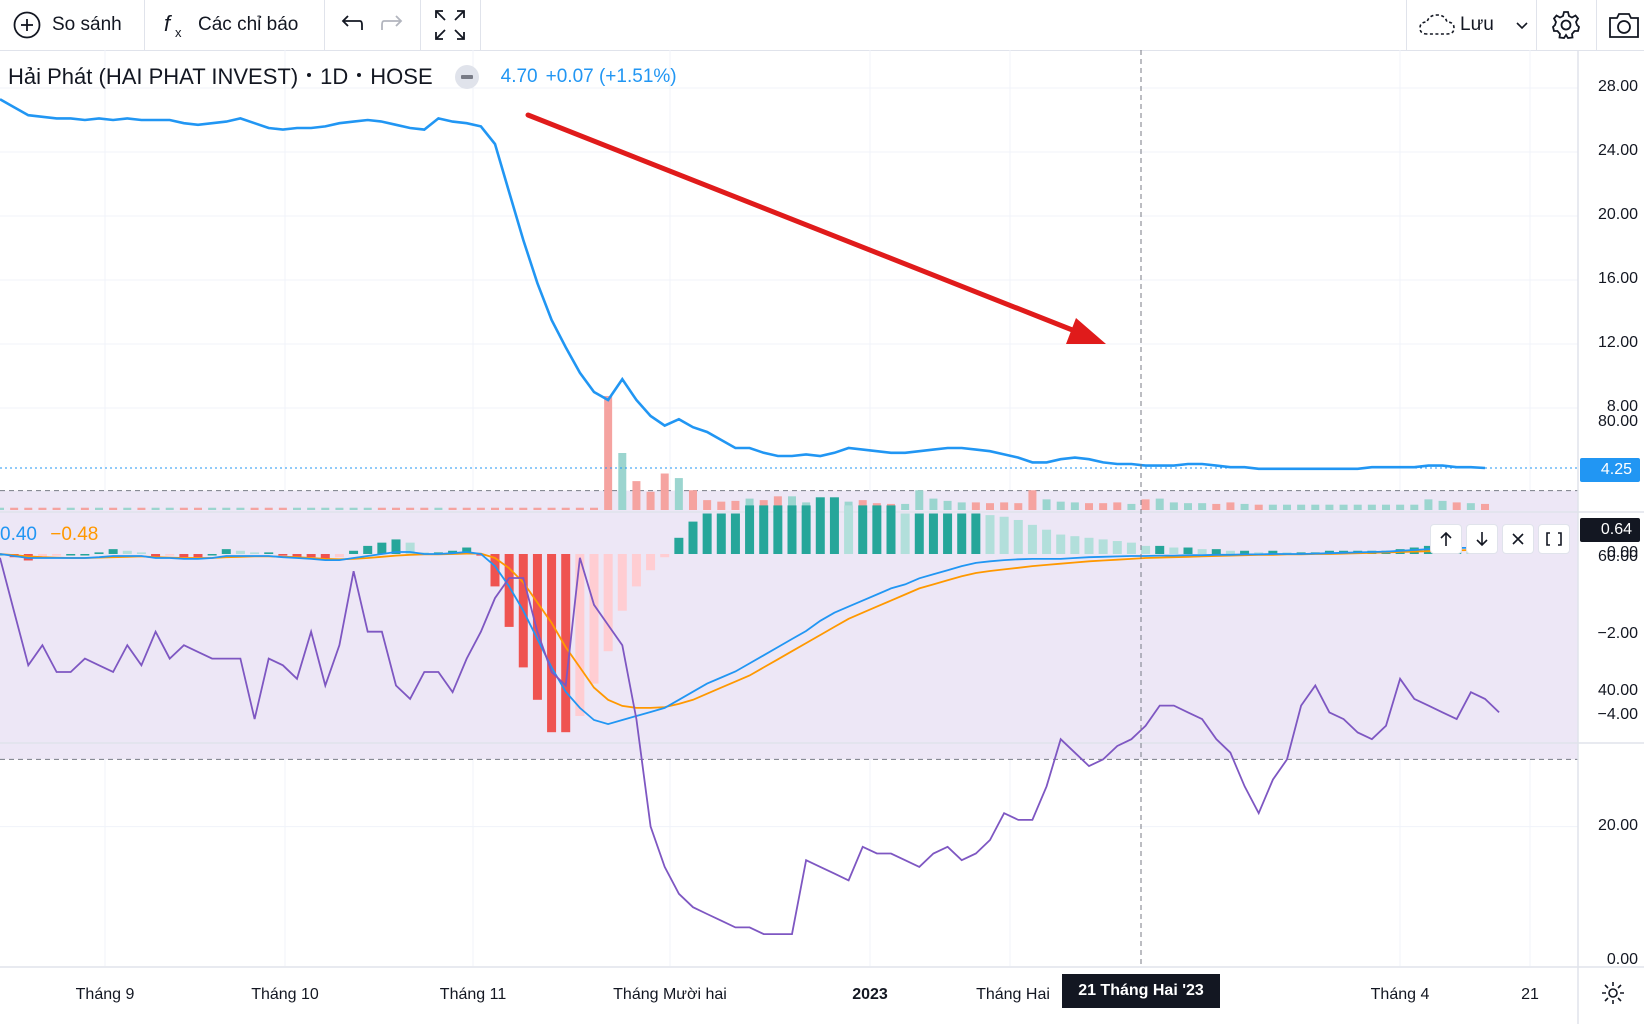 Image resolution: width=1644 pixels, height=1024 pixels. I want to click on crosshair-time-label: 21 Tháng Hai '23, so click(1141, 991).